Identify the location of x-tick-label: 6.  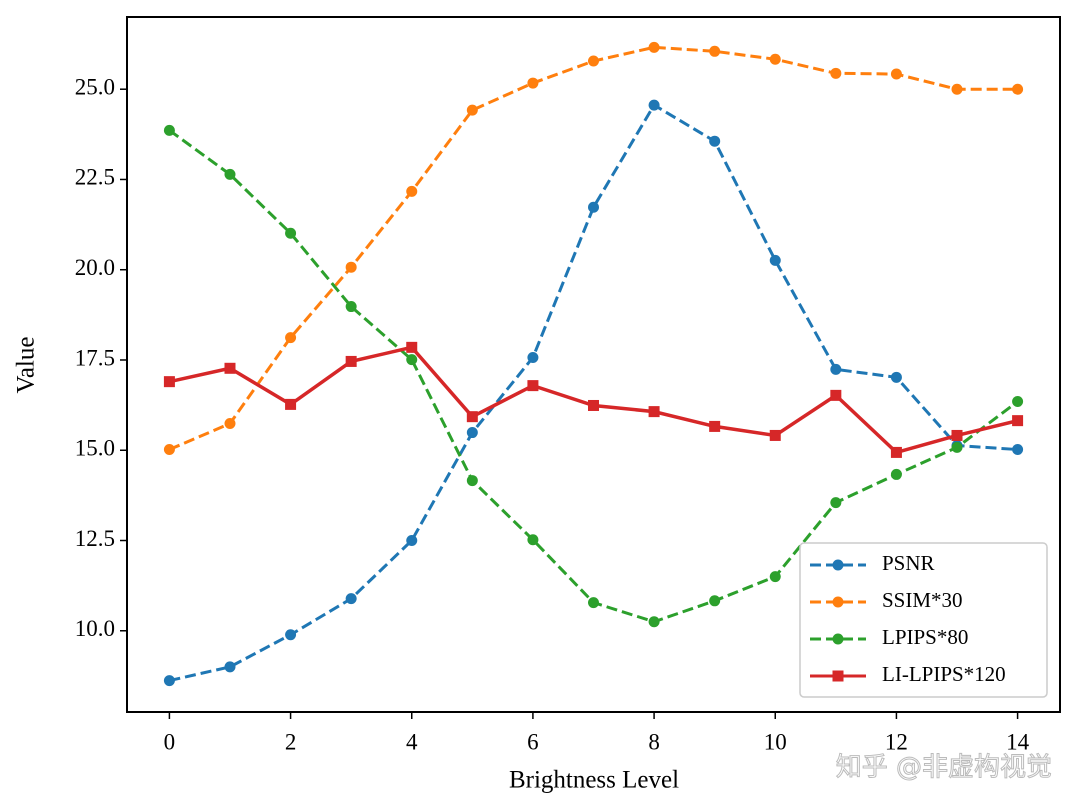
(533, 741).